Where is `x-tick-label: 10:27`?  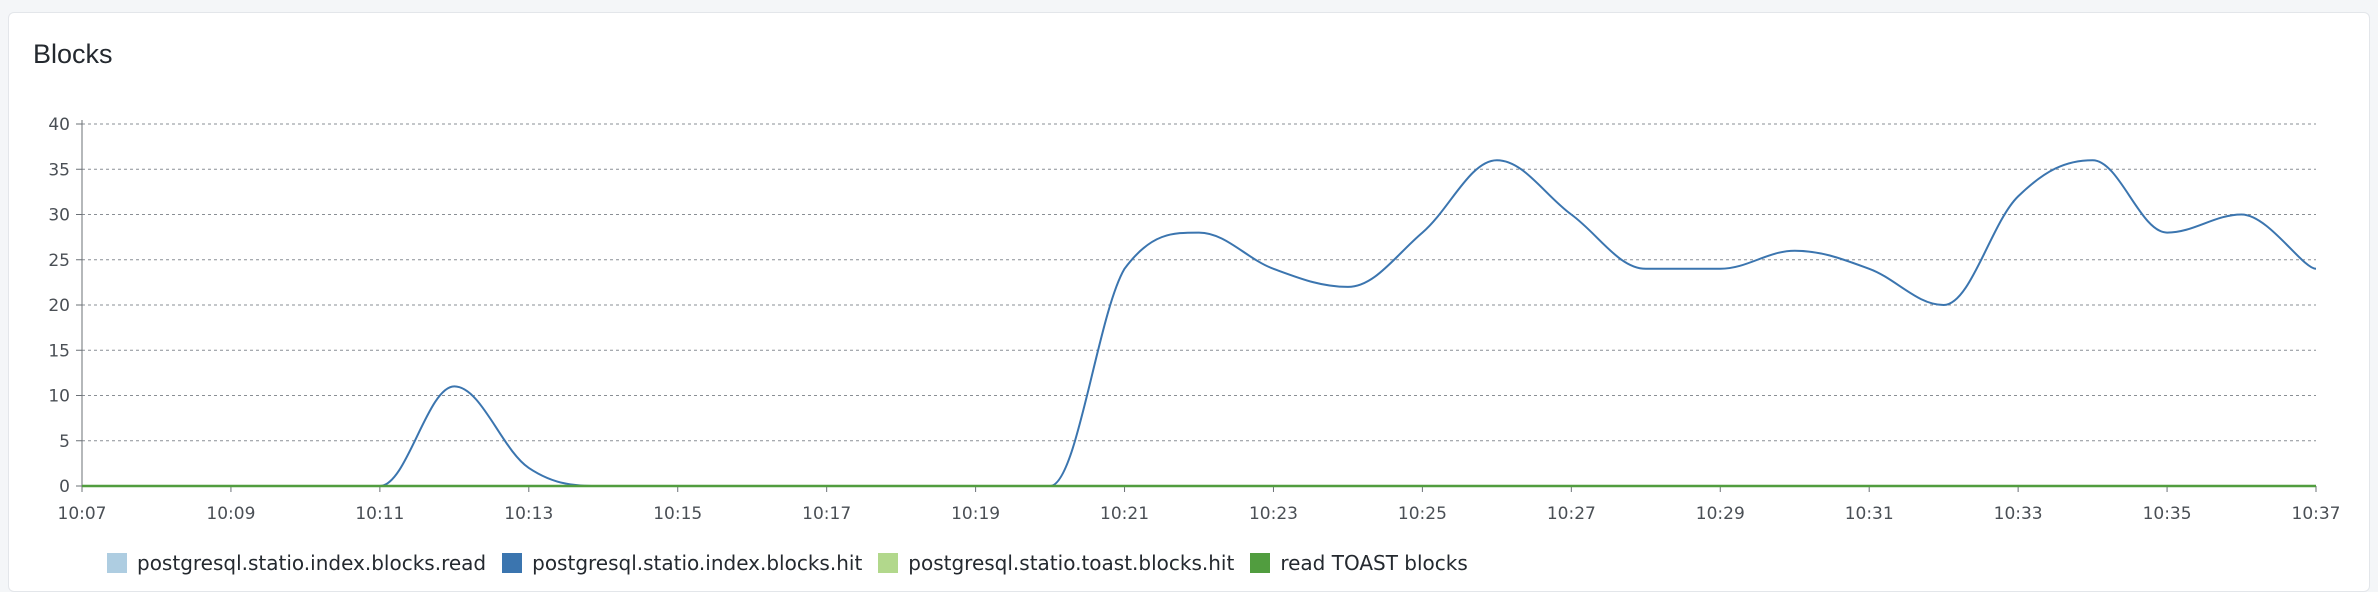
x-tick-label: 10:27 is located at coordinates (1571, 514).